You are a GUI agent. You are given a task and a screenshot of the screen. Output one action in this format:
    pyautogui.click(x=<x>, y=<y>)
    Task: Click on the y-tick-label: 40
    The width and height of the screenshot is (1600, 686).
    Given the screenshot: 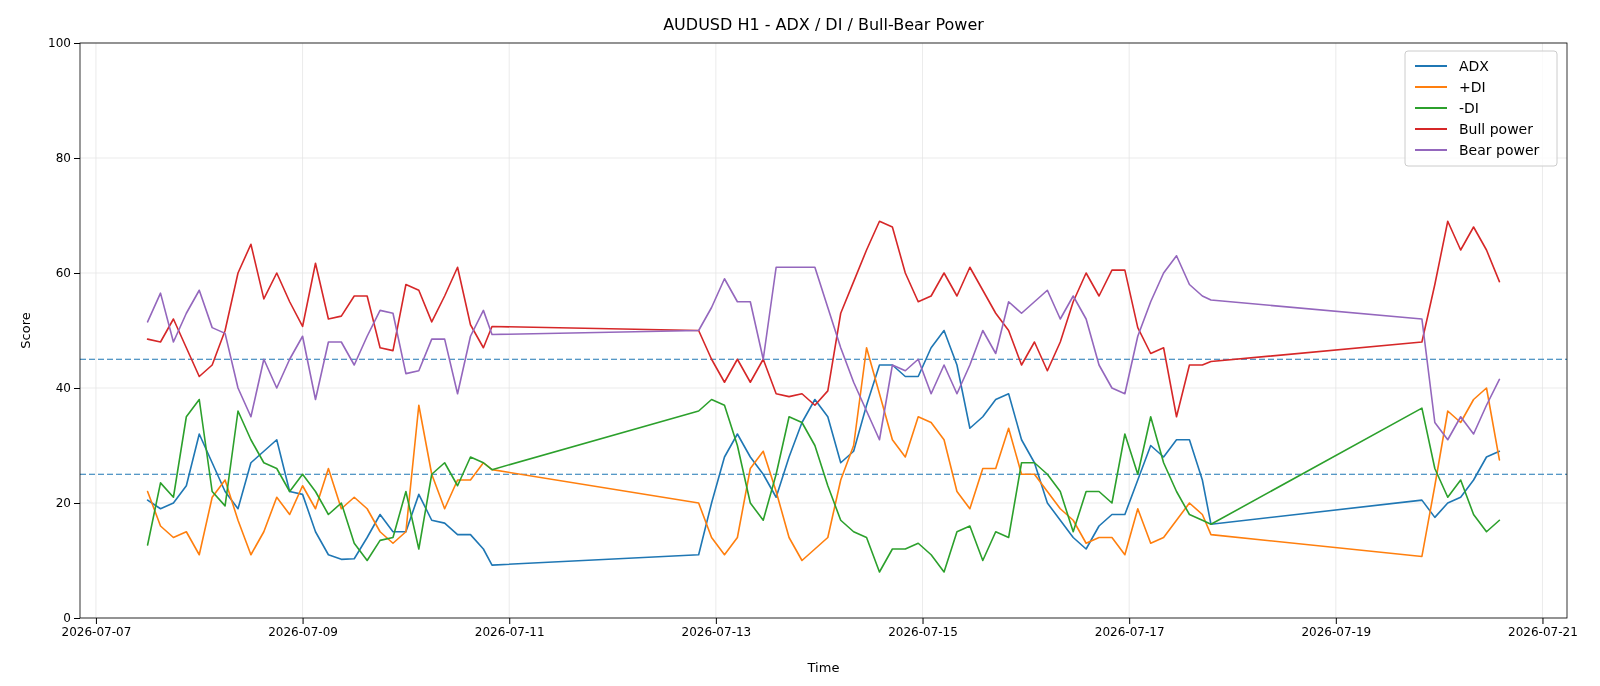 What is the action you would take?
    pyautogui.click(x=63, y=388)
    